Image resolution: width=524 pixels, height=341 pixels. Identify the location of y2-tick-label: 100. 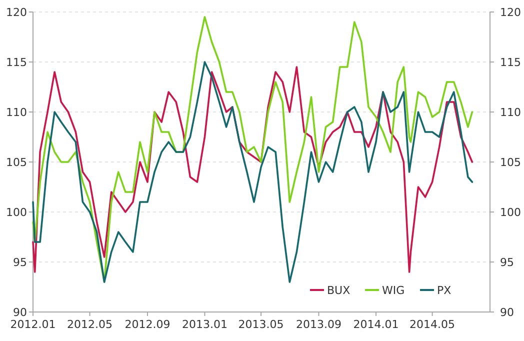
(510, 212).